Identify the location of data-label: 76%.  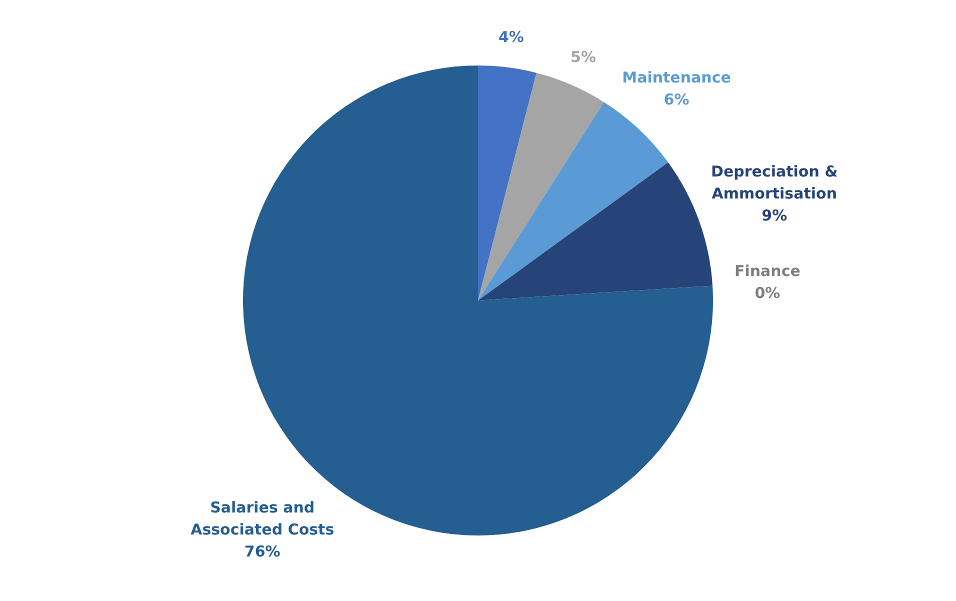
(262, 551).